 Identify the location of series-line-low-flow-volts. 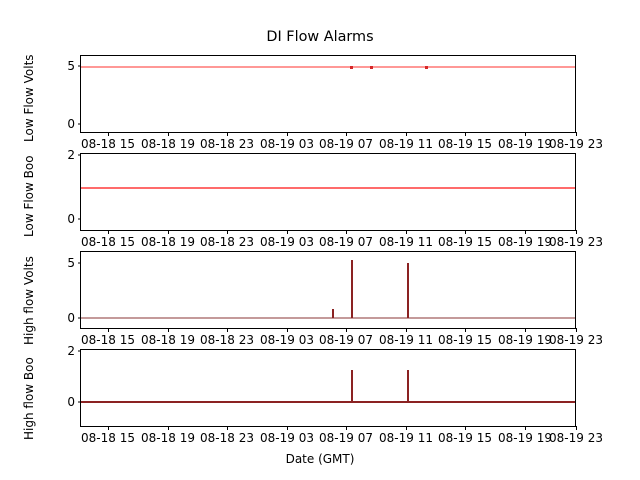
(328, 67).